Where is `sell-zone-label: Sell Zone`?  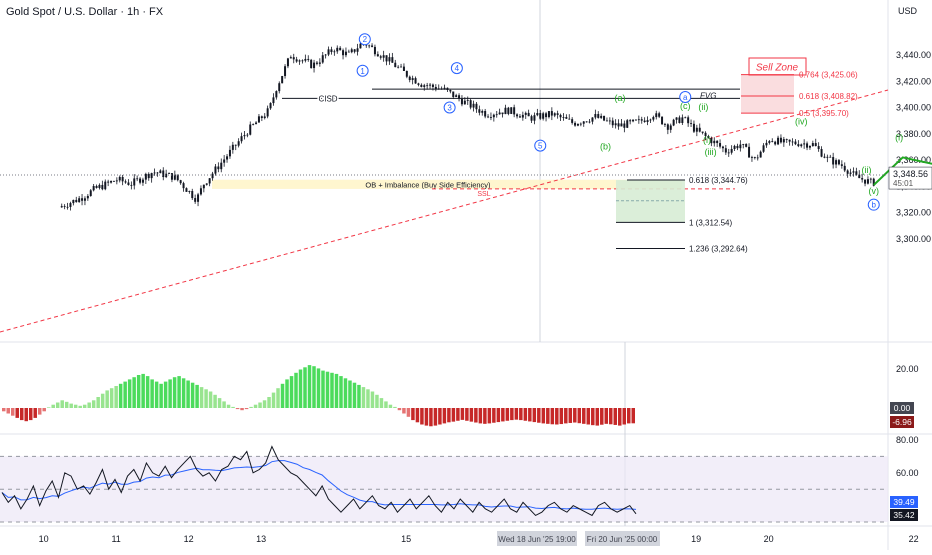 sell-zone-label: Sell Zone is located at coordinates (777, 68).